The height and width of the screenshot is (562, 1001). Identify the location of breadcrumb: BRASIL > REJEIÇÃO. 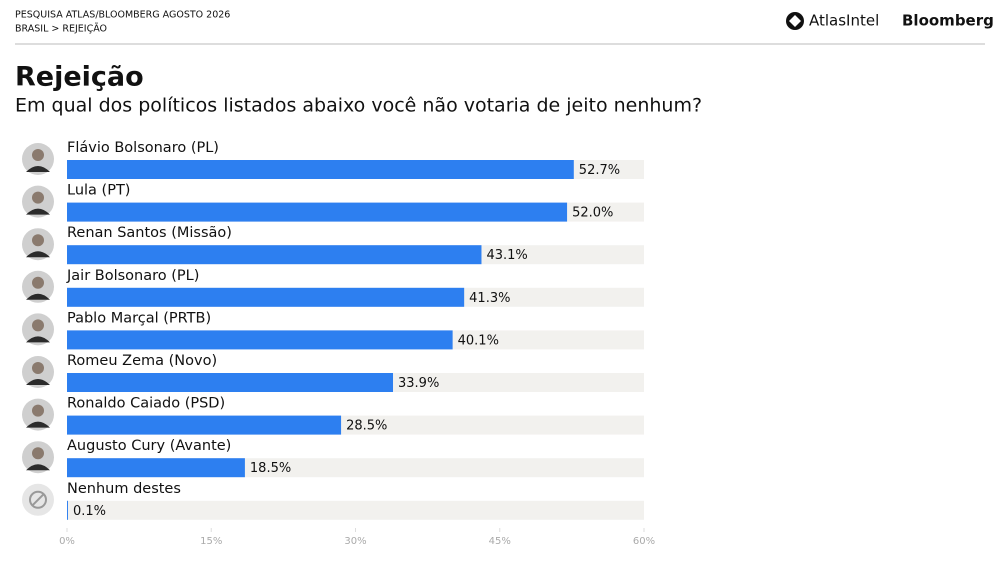
(61, 29).